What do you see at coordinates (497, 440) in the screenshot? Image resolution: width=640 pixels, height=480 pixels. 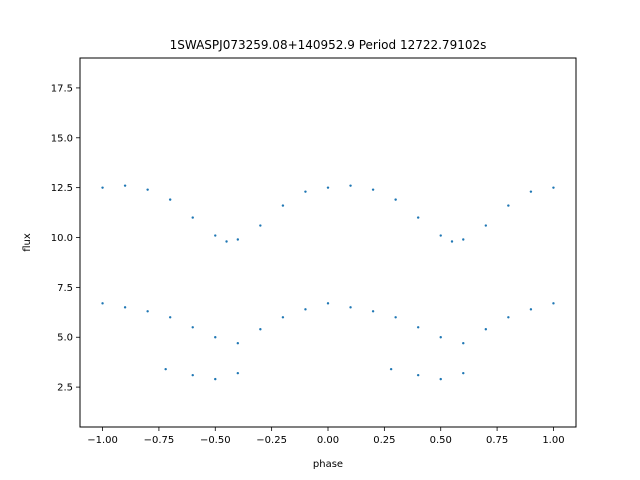 I see `x-tick-label: 0.75` at bounding box center [497, 440].